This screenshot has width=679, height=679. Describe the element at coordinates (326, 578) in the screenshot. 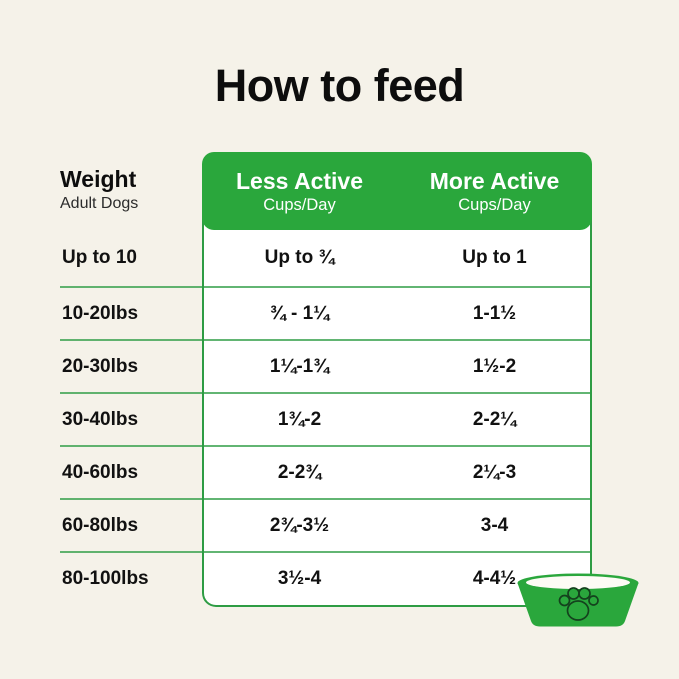

I see `table-row: 80-100lbs 3½-4 4-4½` at that location.